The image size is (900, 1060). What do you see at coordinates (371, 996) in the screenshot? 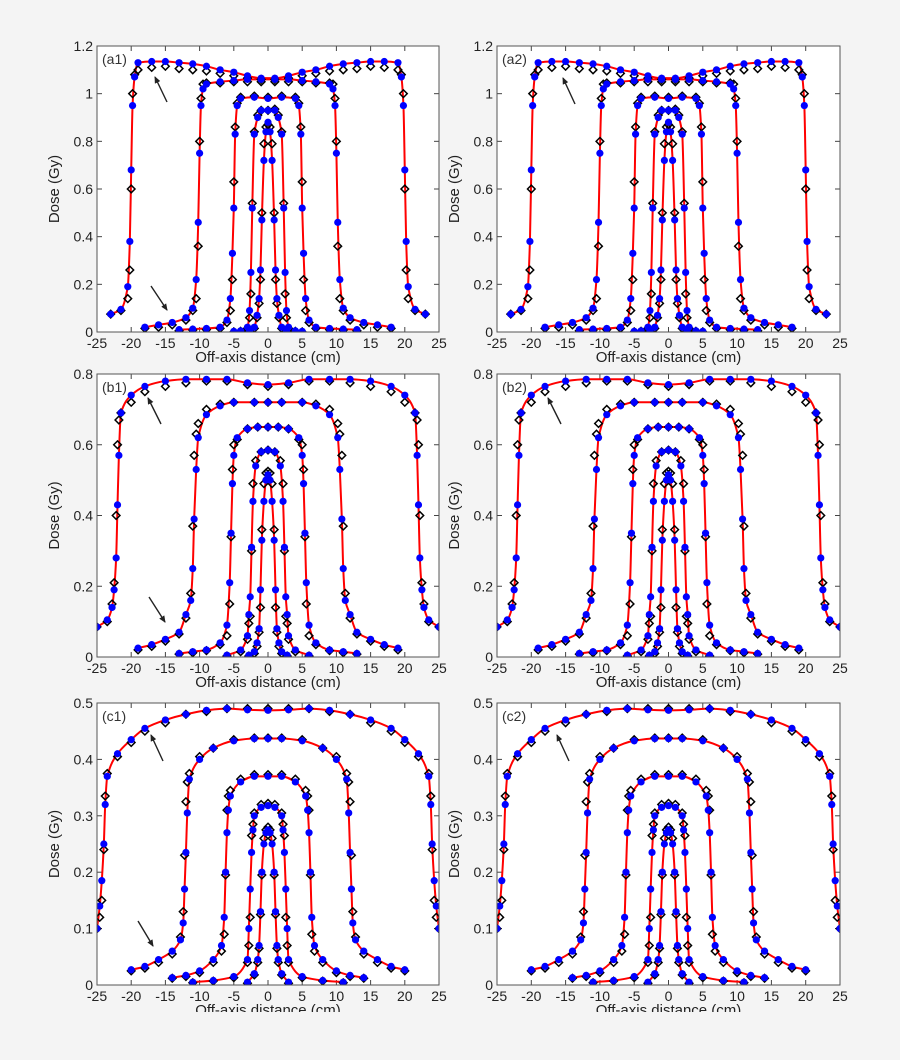
I see `x-tick-label: 15` at bounding box center [371, 996].